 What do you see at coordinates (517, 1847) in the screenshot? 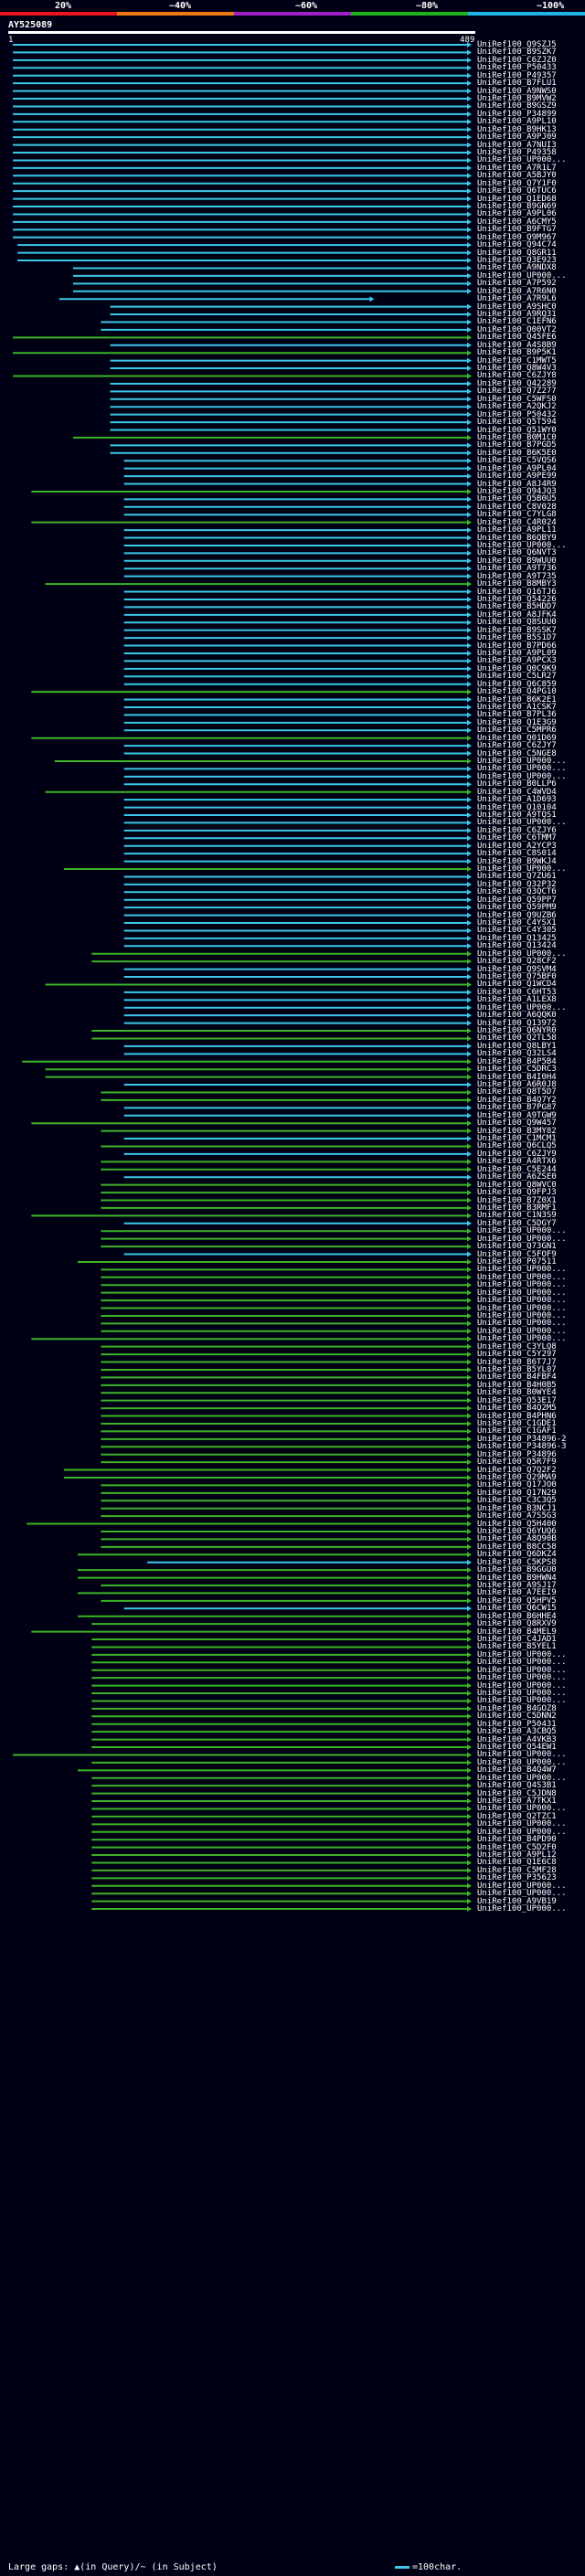
I see `hit-label-link: UniRef100_C5D2F0` at bounding box center [517, 1847].